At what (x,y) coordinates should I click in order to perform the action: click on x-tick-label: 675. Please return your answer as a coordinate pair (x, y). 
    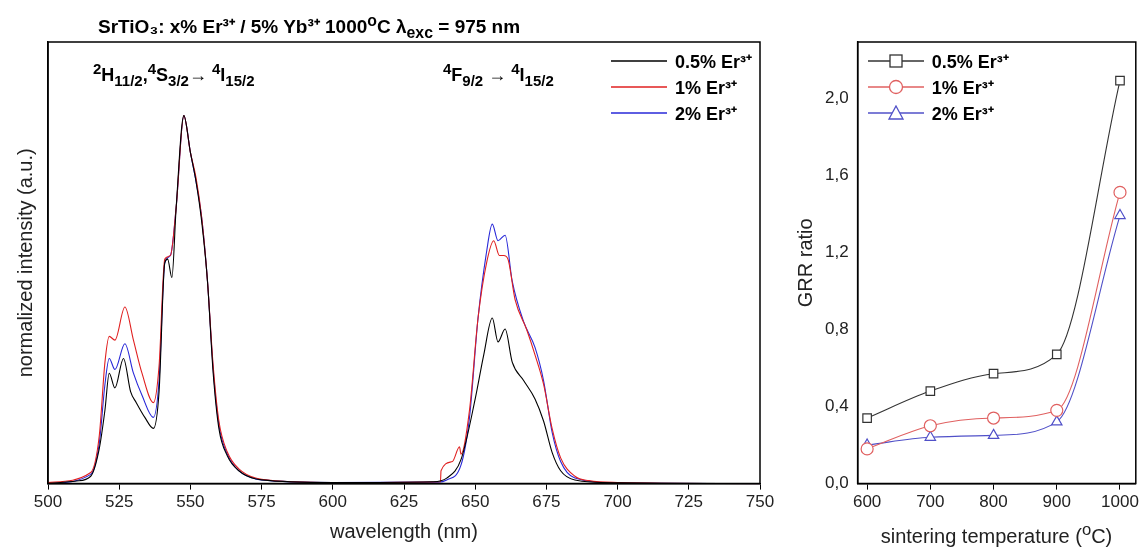
    Looking at the image, I should click on (546, 502).